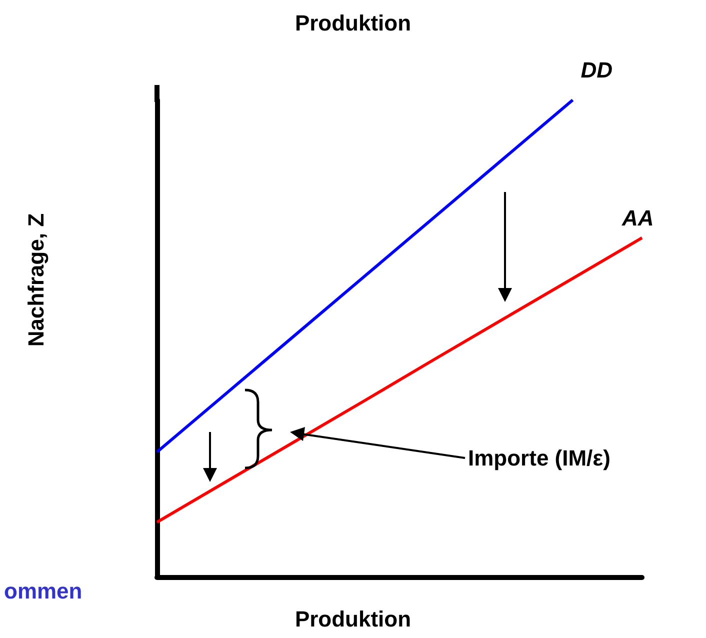 The width and height of the screenshot is (706, 638). I want to click on x-axis-title: Produktion, so click(353, 619).